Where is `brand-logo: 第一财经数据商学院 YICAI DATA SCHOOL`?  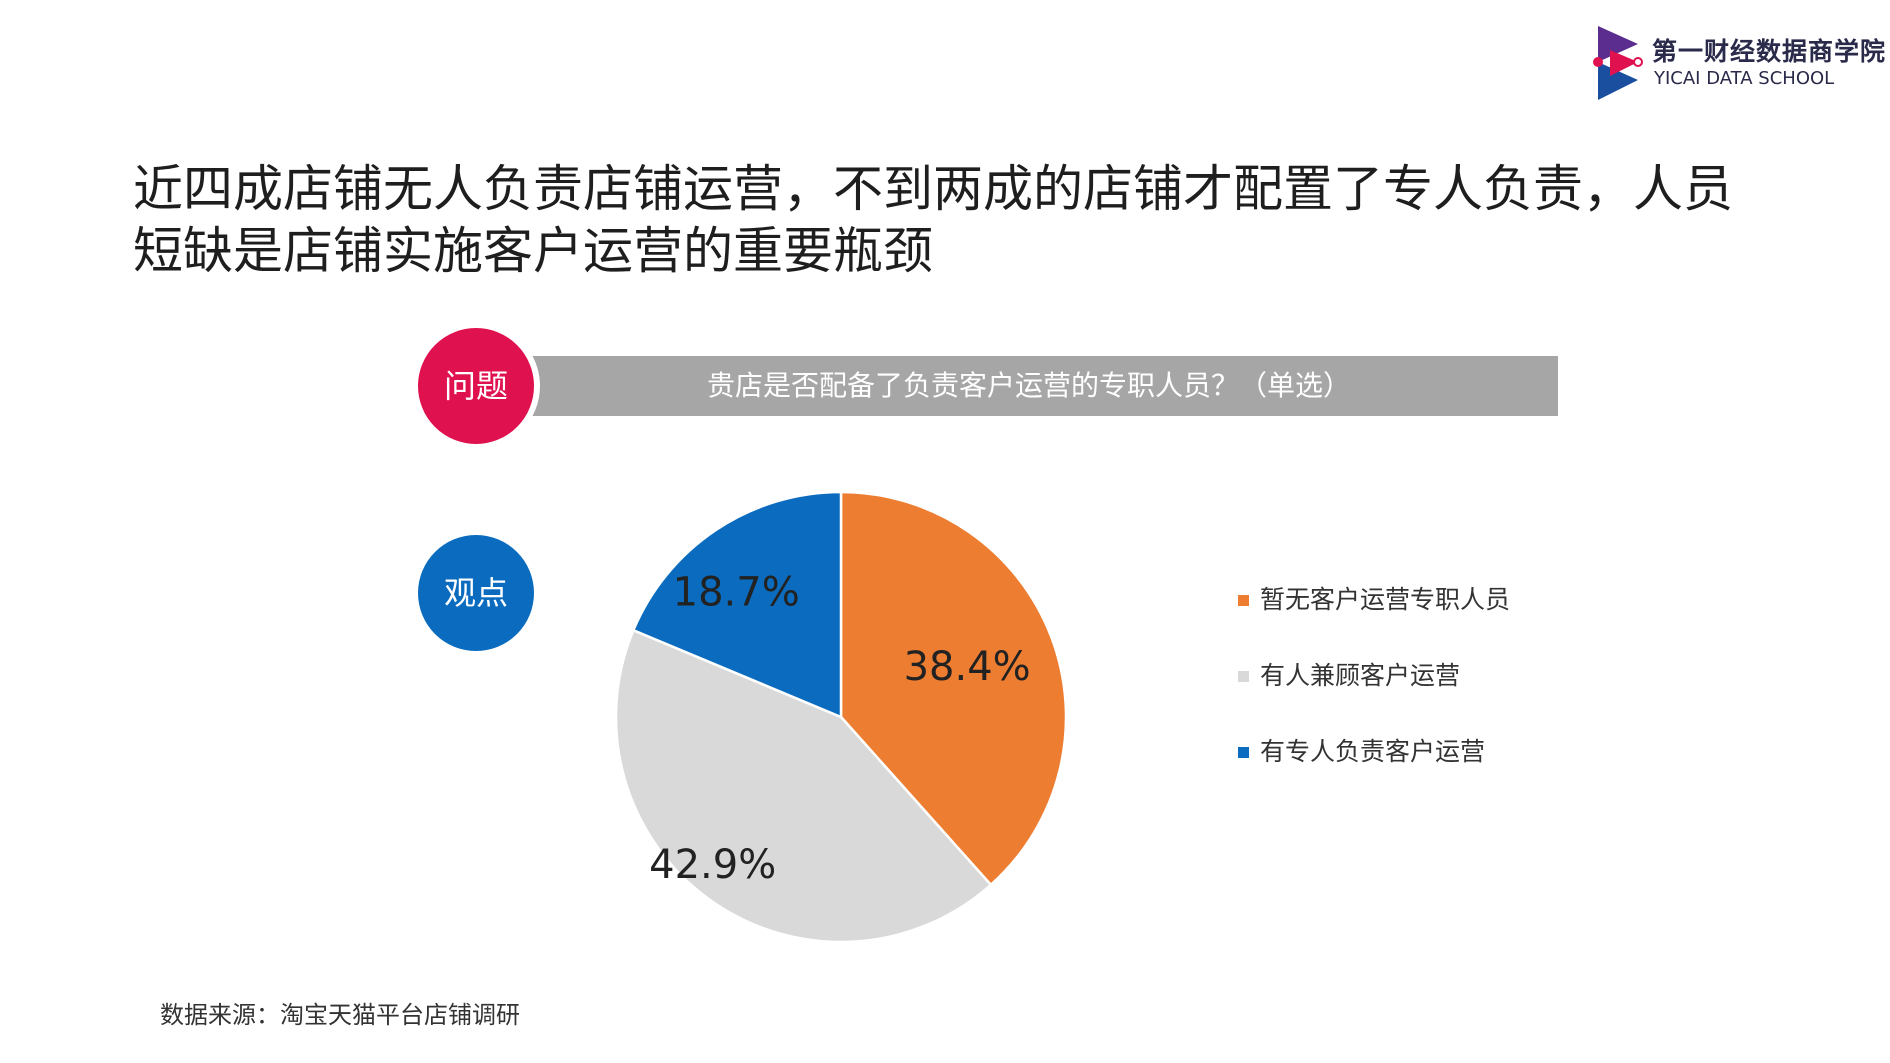 brand-logo: 第一财经数据商学院 YICAI DATA SCHOOL is located at coordinates (1738, 65).